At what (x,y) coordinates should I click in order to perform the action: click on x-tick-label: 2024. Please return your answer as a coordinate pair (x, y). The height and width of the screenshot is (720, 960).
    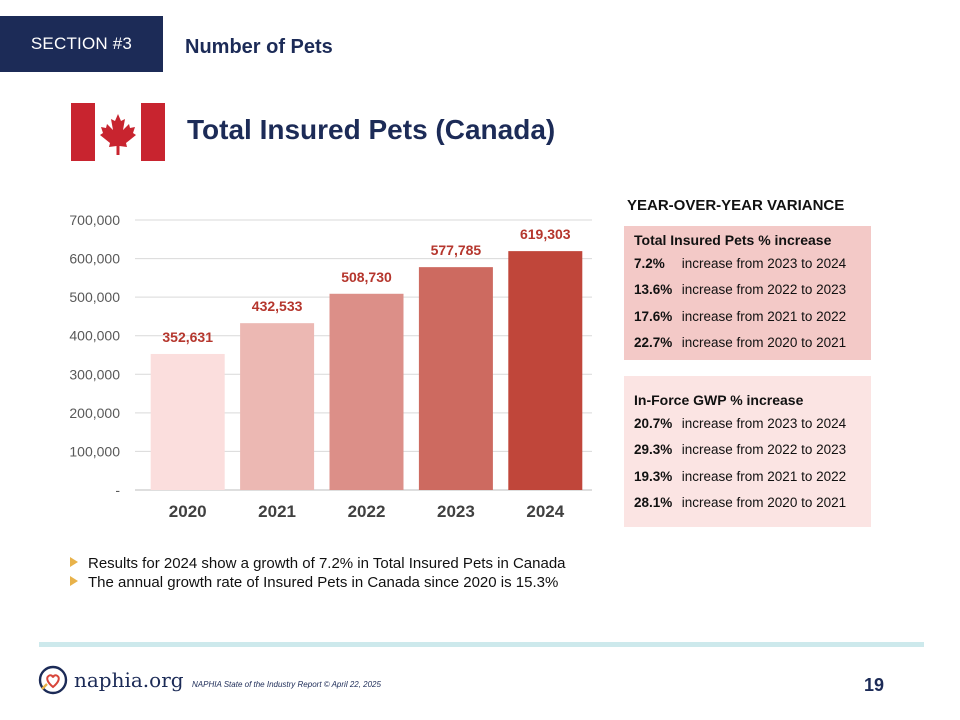
    Looking at the image, I should click on (545, 511).